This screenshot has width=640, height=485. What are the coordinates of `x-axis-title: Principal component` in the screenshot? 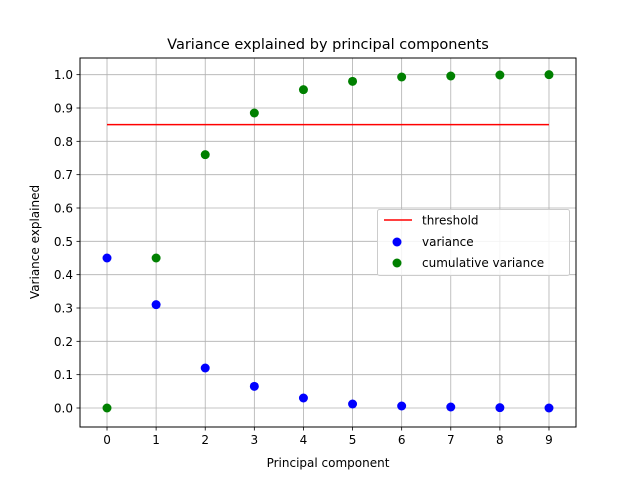 It's located at (328, 463).